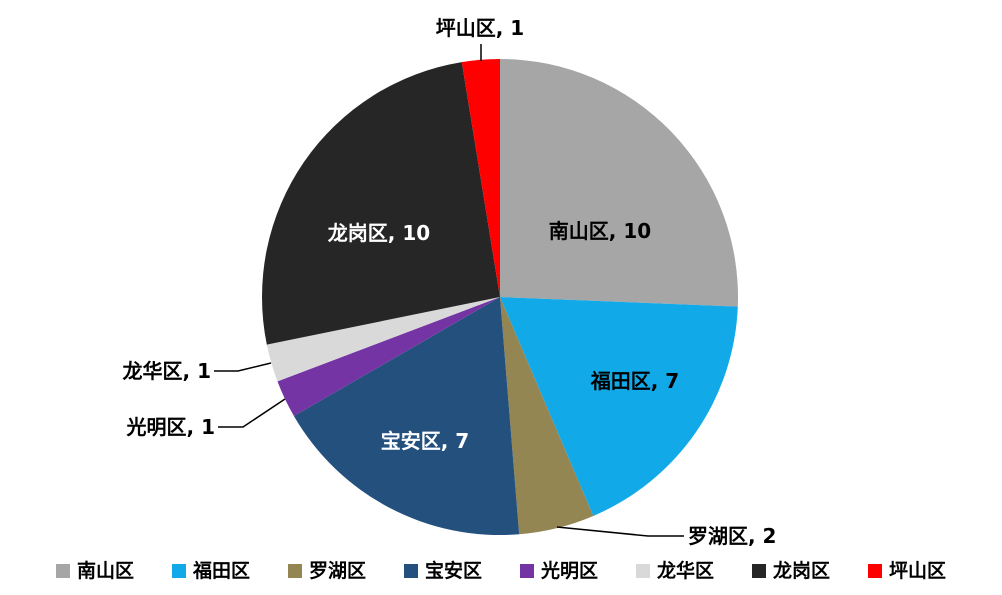 The image size is (1002, 595). What do you see at coordinates (732, 536) in the screenshot?
I see `pie-data-label-2: 罗湖区, 2` at bounding box center [732, 536].